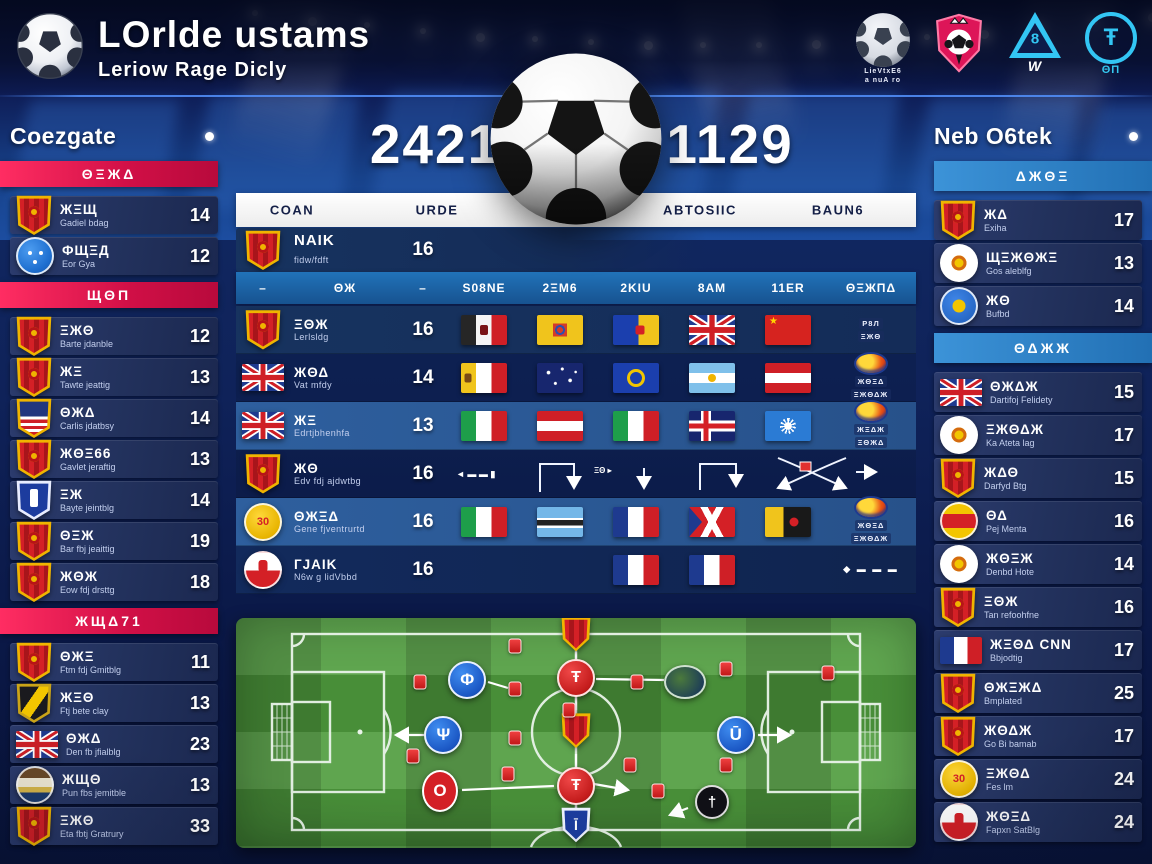 This screenshot has height=864, width=1152. I want to click on team-row: ЖΔ Exiha 17, so click(1038, 220).